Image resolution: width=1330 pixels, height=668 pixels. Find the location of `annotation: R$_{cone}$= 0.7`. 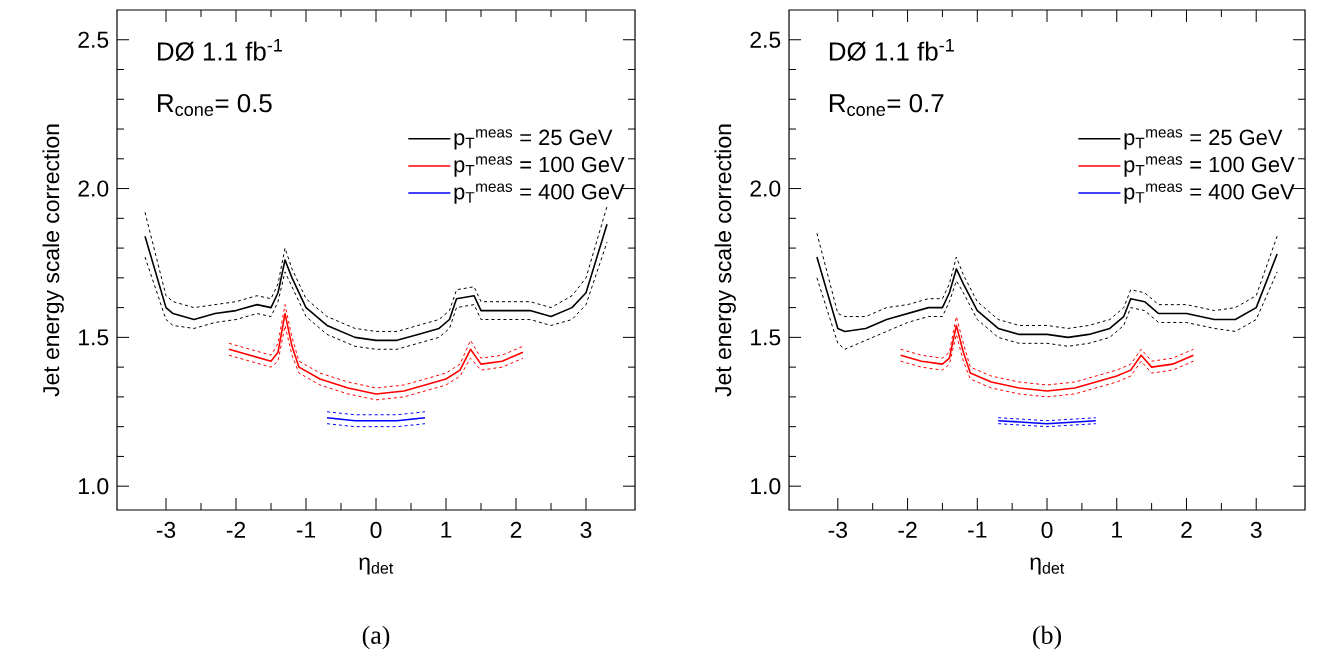

annotation: R$_{cone}$= 0.7 is located at coordinates (886, 104).